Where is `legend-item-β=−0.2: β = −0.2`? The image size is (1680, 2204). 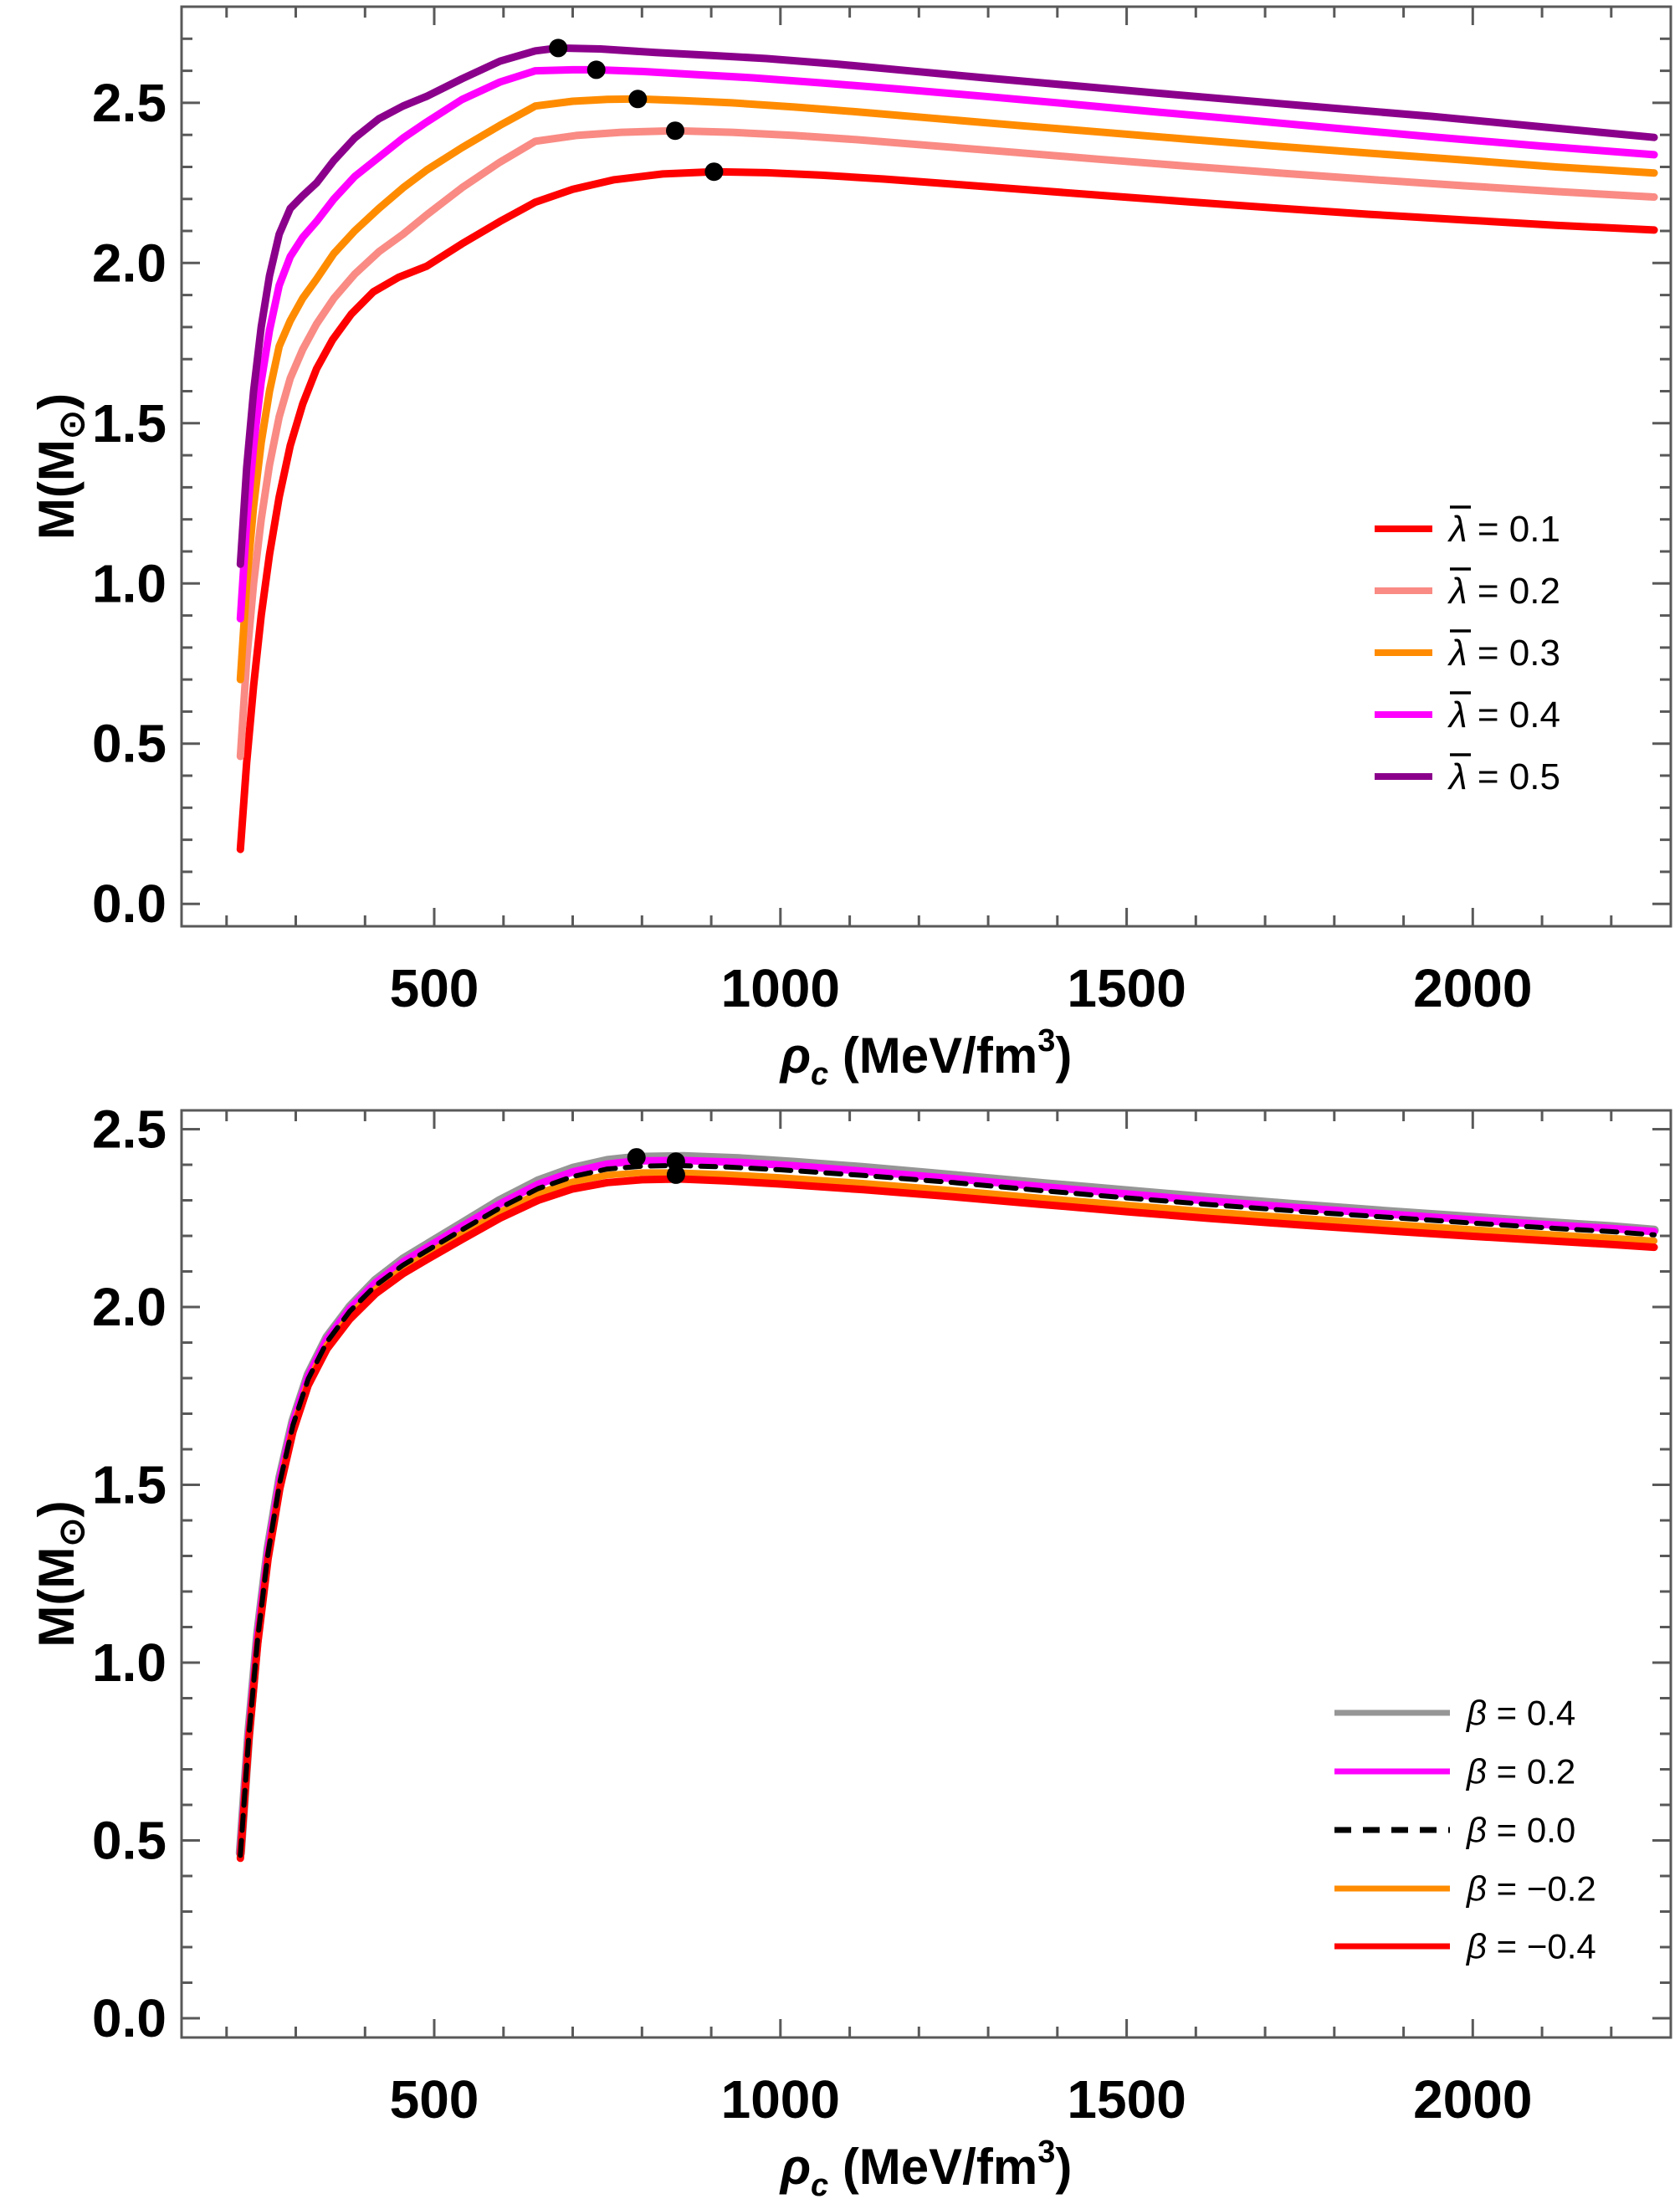 legend-item-β=−0.2: β = −0.2 is located at coordinates (1465, 1888).